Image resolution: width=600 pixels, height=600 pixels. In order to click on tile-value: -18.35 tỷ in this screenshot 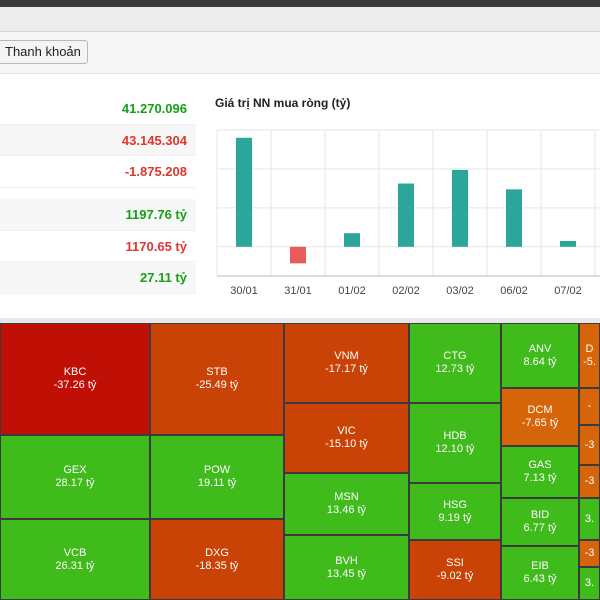, I will do `click(217, 565)`.